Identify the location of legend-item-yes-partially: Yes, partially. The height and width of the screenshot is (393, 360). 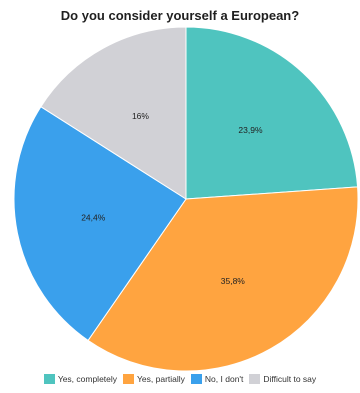
(154, 379).